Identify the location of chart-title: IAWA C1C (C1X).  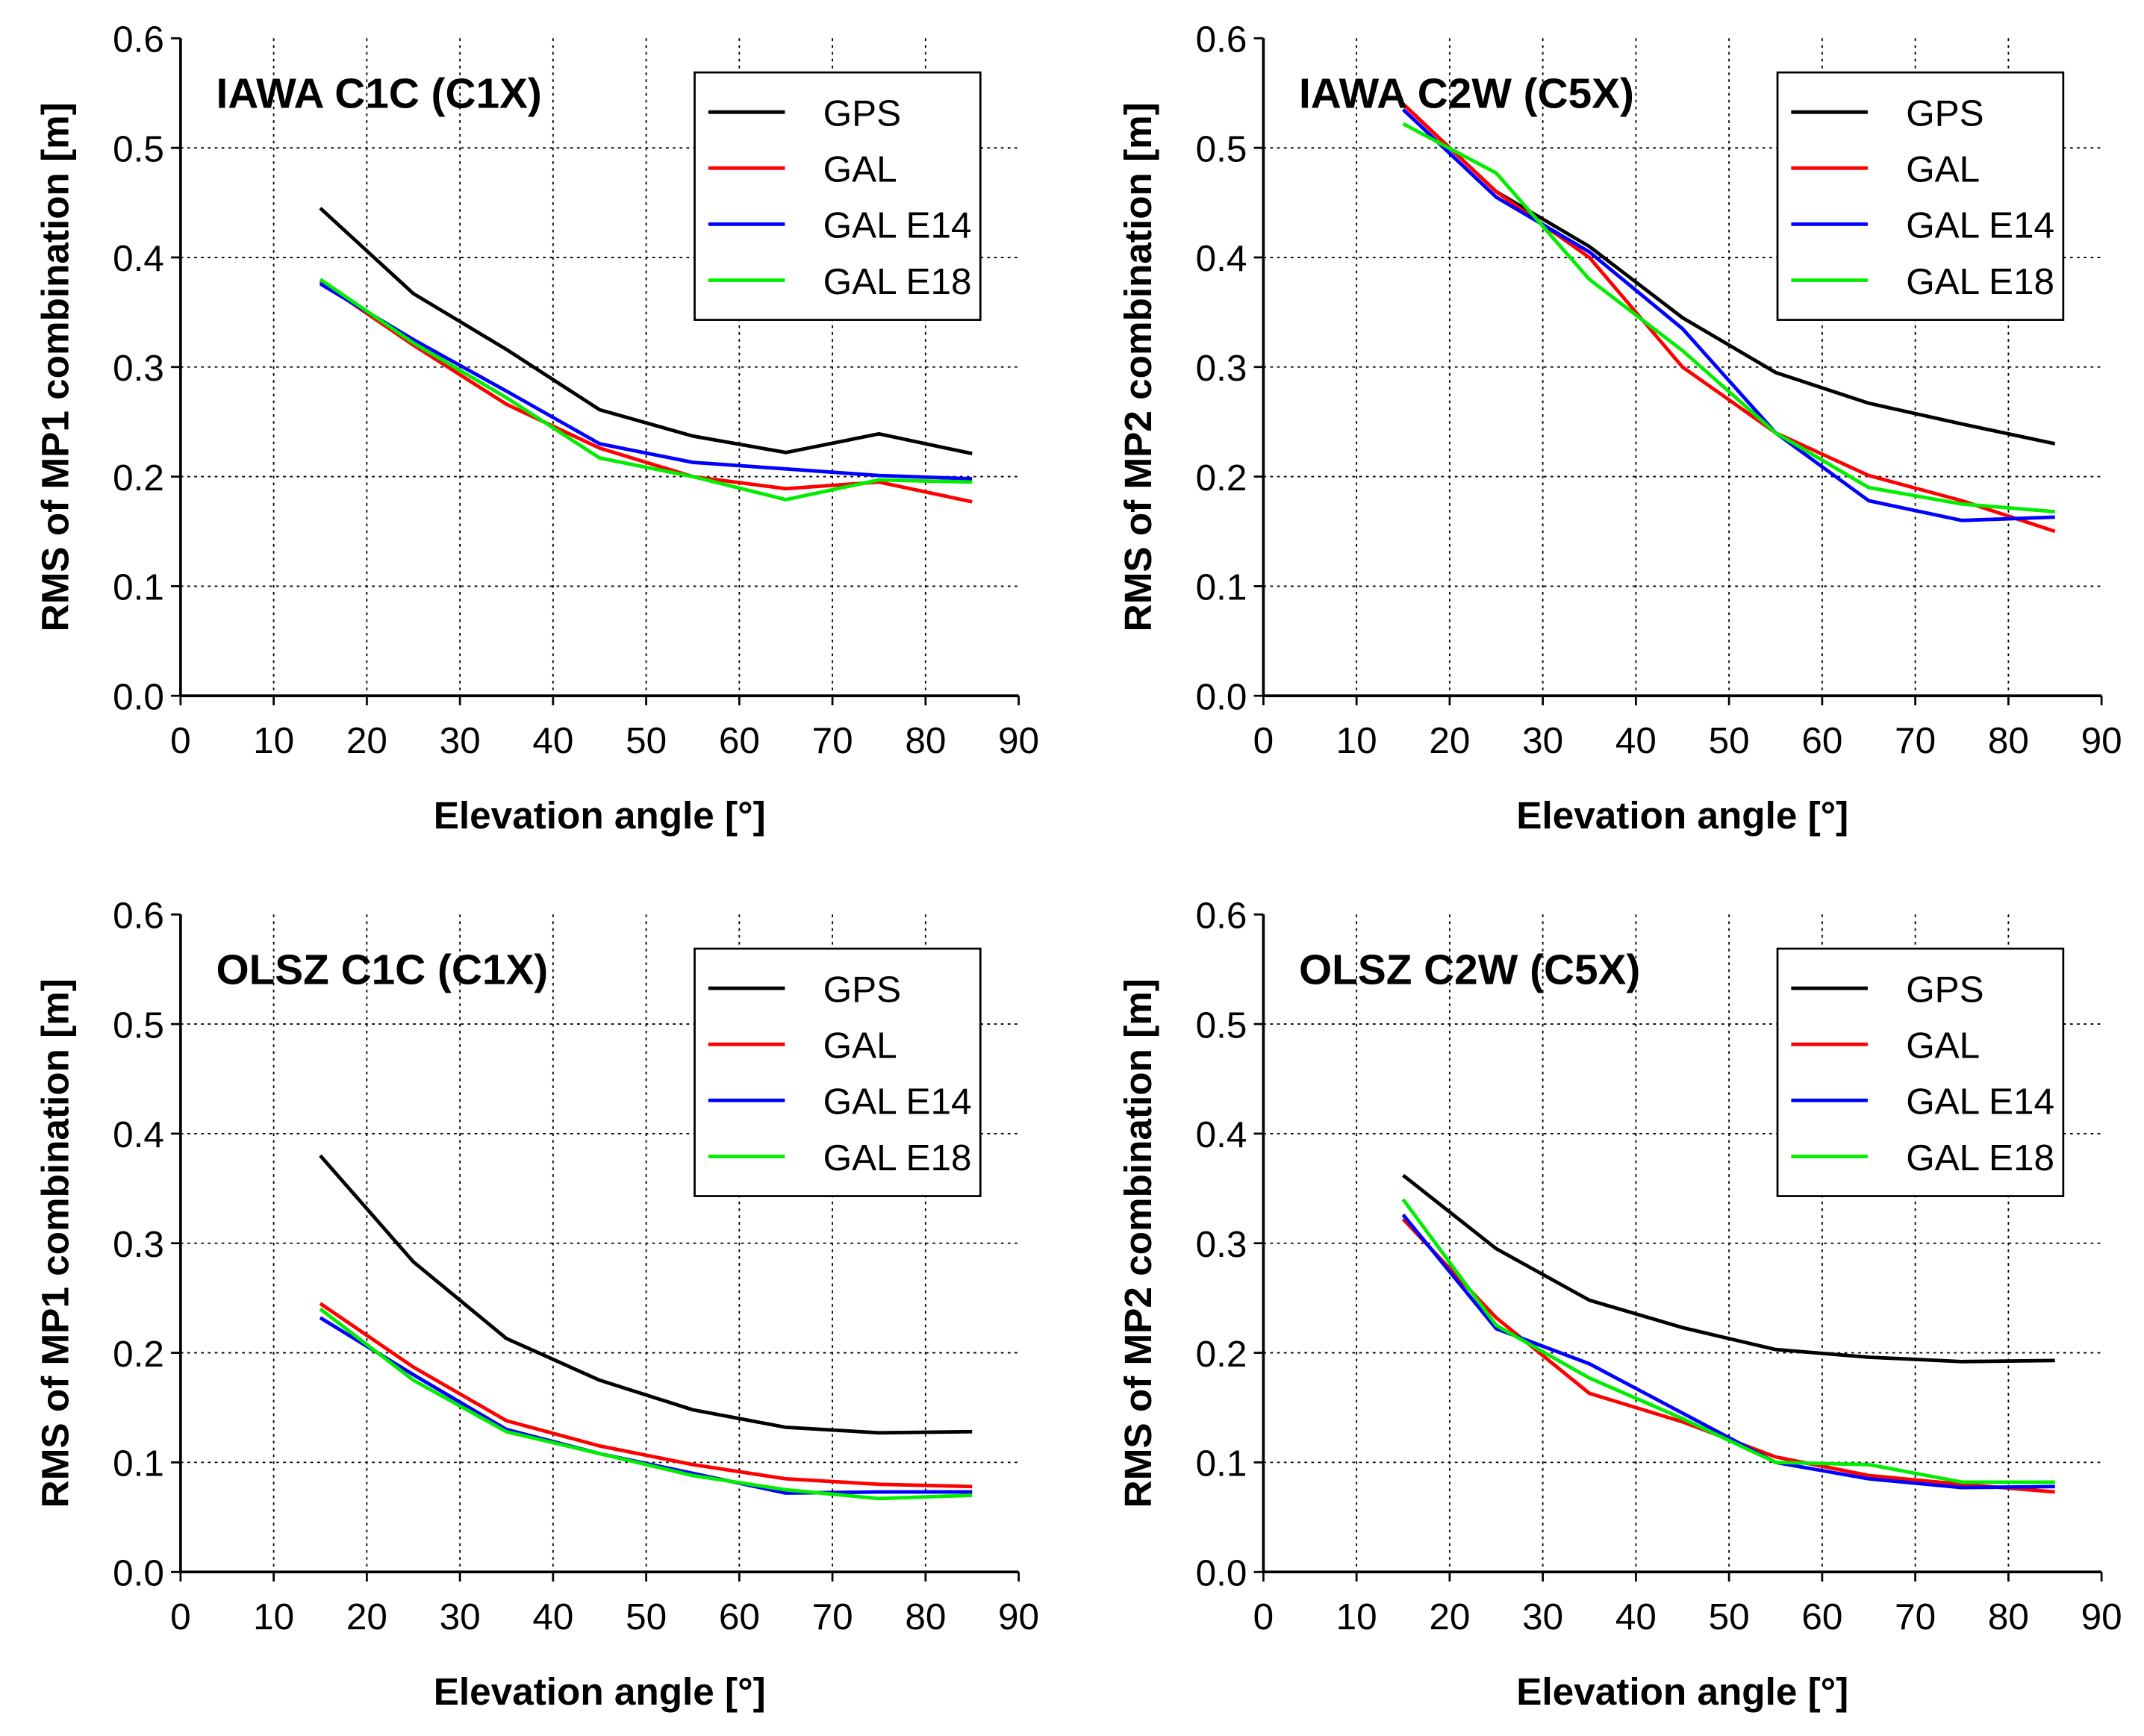
(378, 95).